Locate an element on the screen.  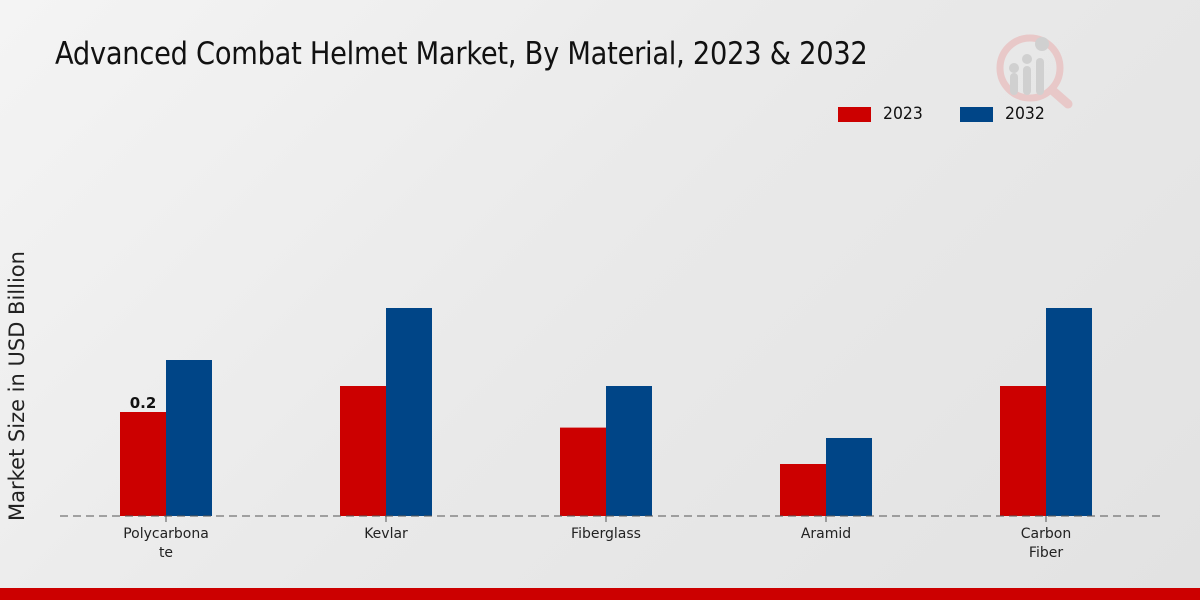
bar-2032-carbon-fiber is located at coordinates (1069, 412).